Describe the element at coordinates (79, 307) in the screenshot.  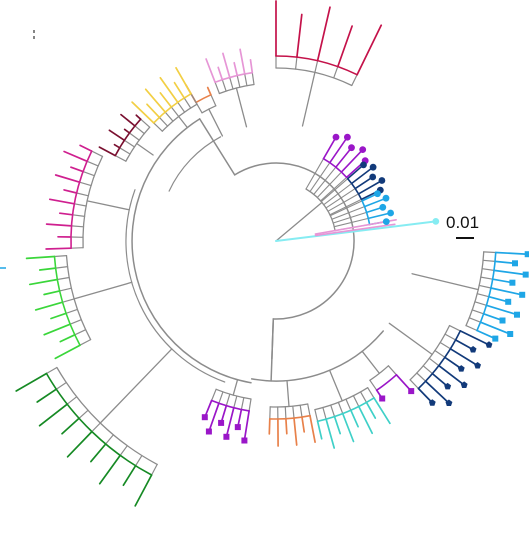
I see `light-green-clade` at that location.